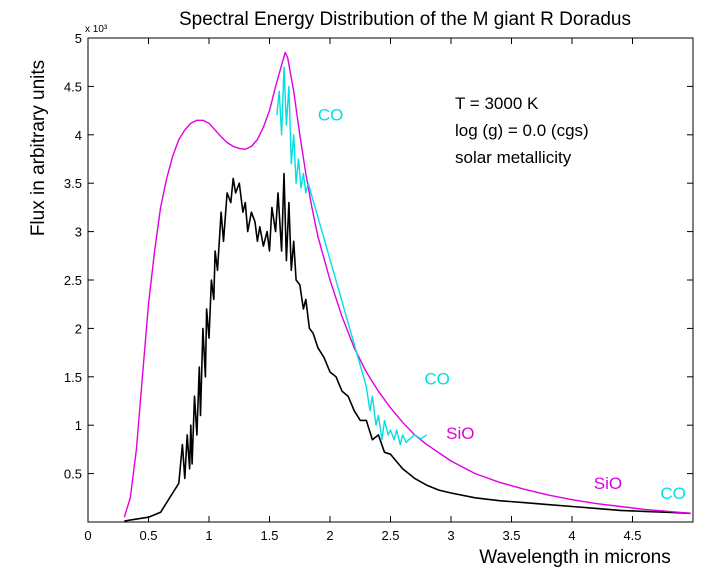 This screenshot has width=727, height=580. Describe the element at coordinates (78, 232) in the screenshot. I see `y-tick-label: 3` at that location.